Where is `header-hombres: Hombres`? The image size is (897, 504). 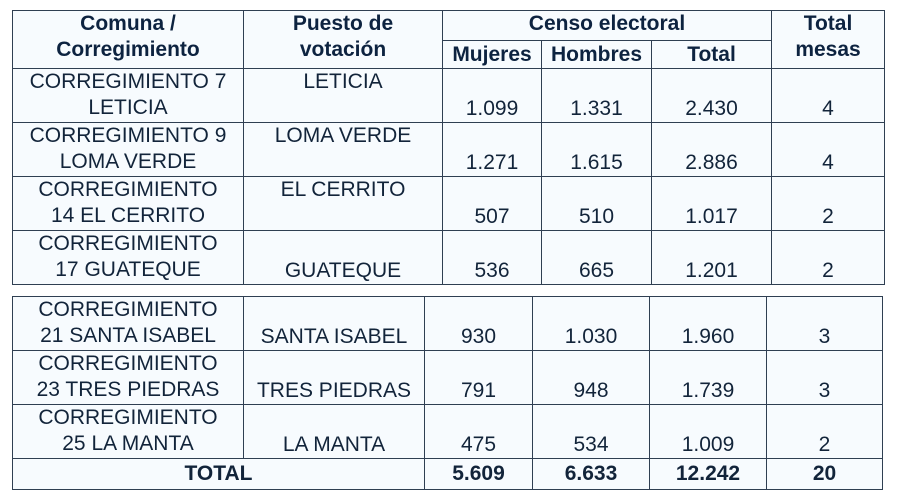
header-hombres: Hombres is located at coordinates (596, 54).